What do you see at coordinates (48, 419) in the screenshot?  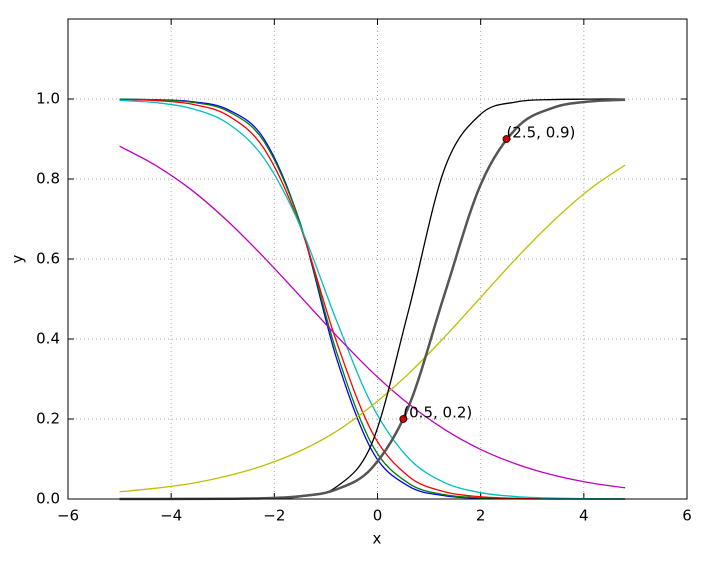 I see `y-tick-label: 0.2` at bounding box center [48, 419].